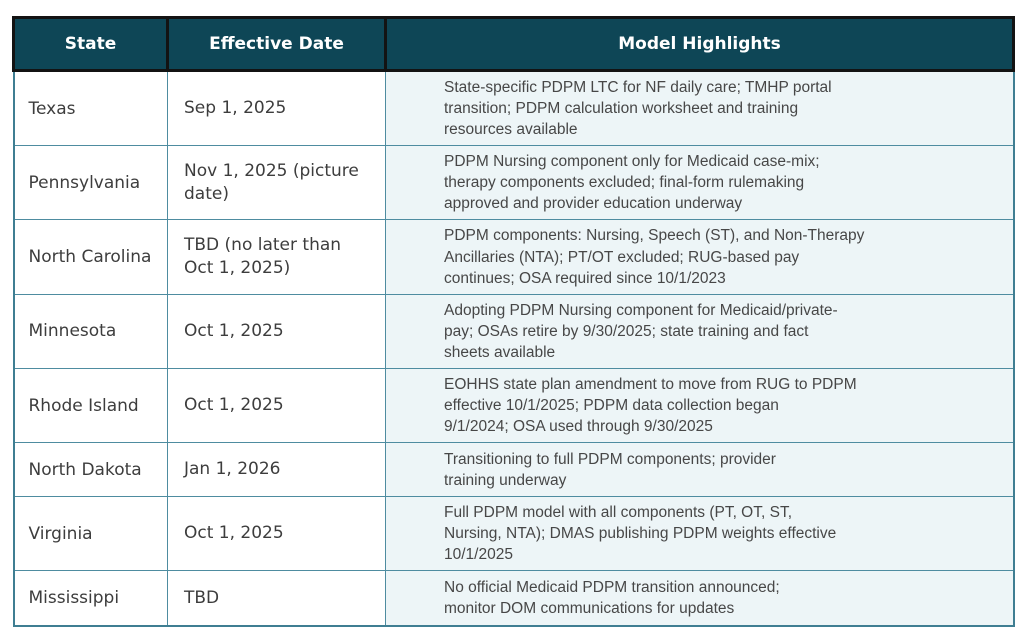  Describe the element at coordinates (90, 108) in the screenshot. I see `state-cell: Texas` at that location.